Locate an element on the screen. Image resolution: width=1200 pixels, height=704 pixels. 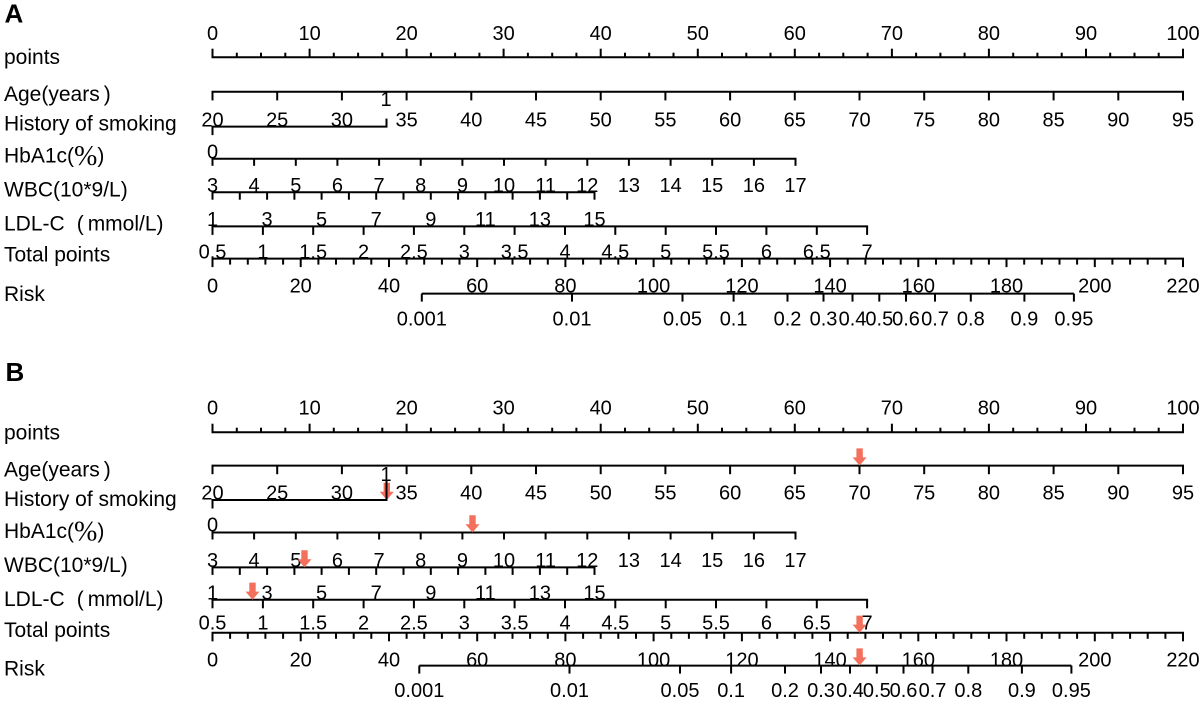
svg-text: 25 is located at coordinates (277, 120).